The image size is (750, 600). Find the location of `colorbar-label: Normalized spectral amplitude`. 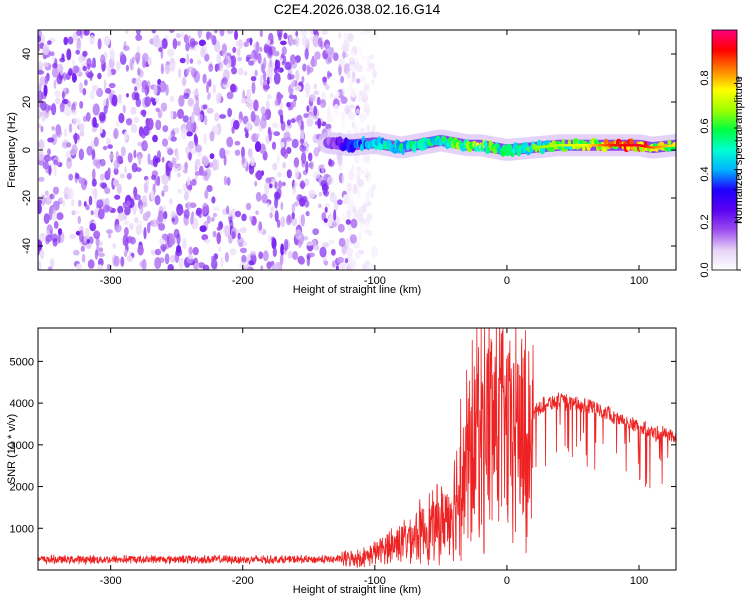

colorbar-label: Normalized spectral amplitude is located at coordinates (739, 150).